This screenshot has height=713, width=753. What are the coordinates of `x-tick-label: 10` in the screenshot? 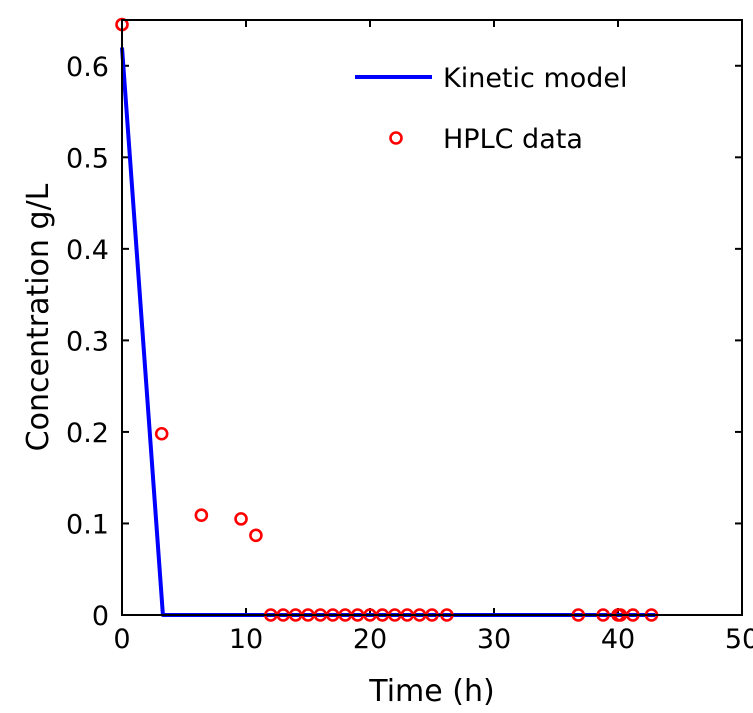 It's located at (246, 639).